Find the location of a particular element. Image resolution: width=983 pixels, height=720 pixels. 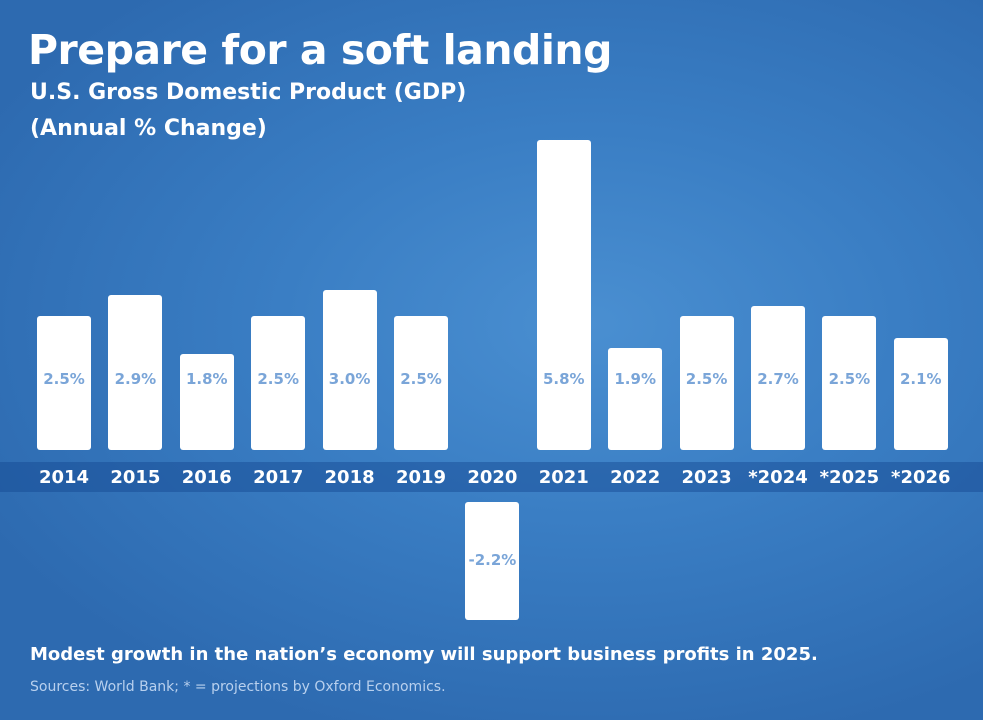

bar-value-label: 5.8% is located at coordinates (563, 379).